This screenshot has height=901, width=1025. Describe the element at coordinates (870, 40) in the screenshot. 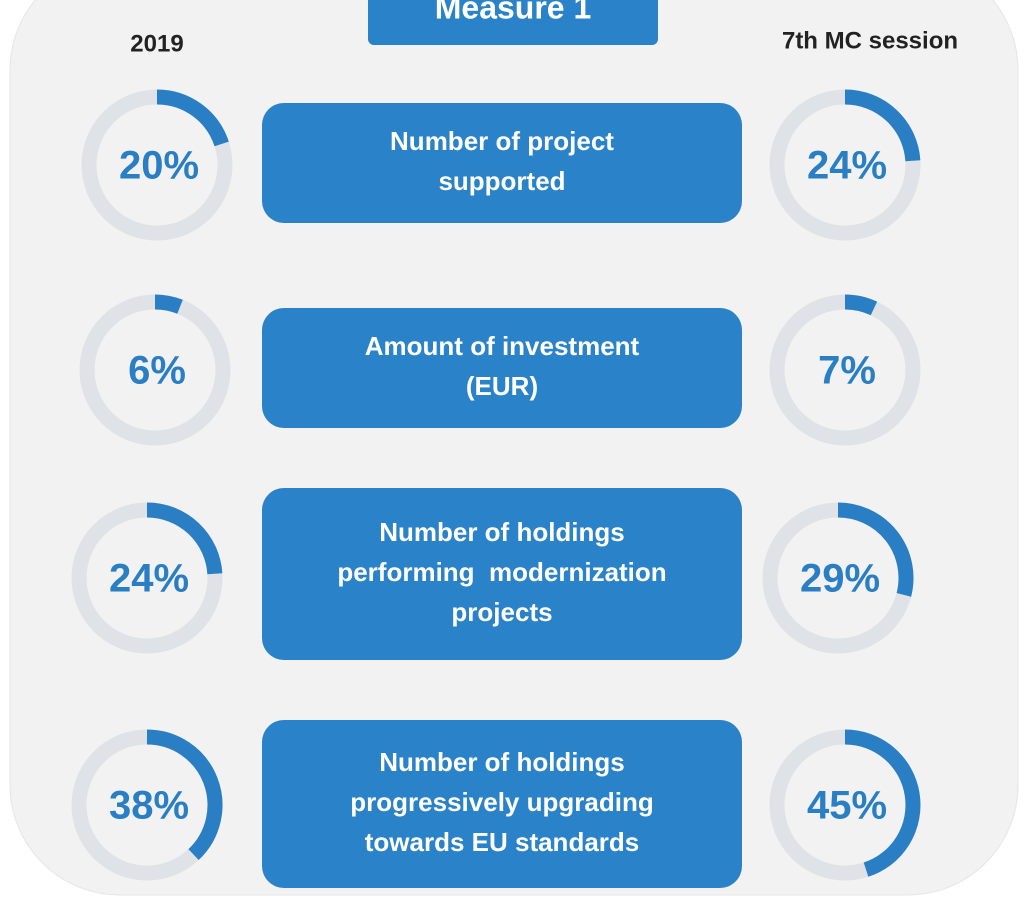

I see `column-label: 7th MC session` at that location.